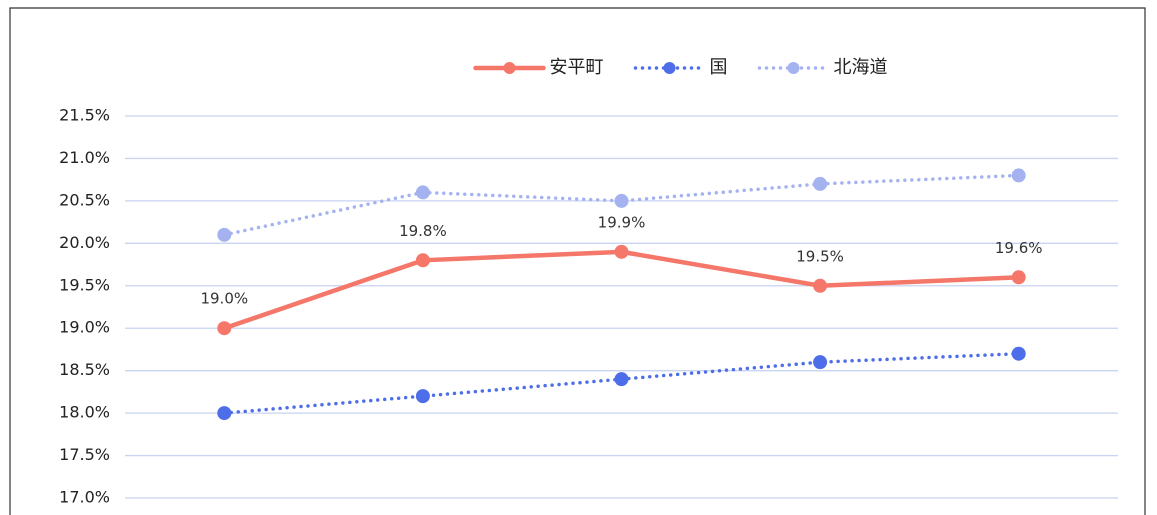 The width and height of the screenshot is (1157, 515). Describe the element at coordinates (84, 369) in the screenshot. I see `y-tick-label: 18.5%` at that location.